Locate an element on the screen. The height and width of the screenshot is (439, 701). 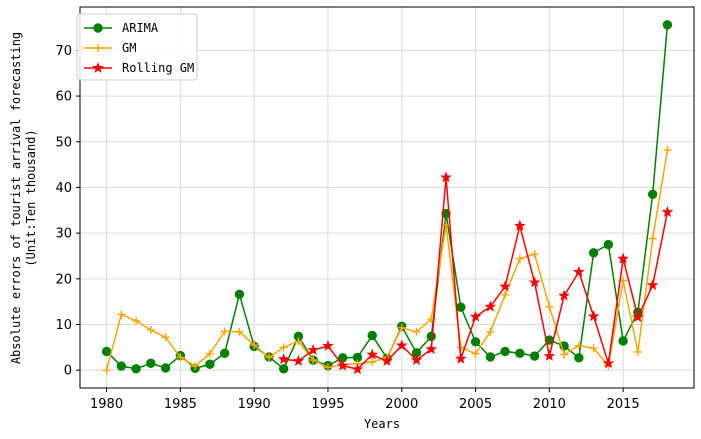
legend-box is located at coordinates (137, 47).